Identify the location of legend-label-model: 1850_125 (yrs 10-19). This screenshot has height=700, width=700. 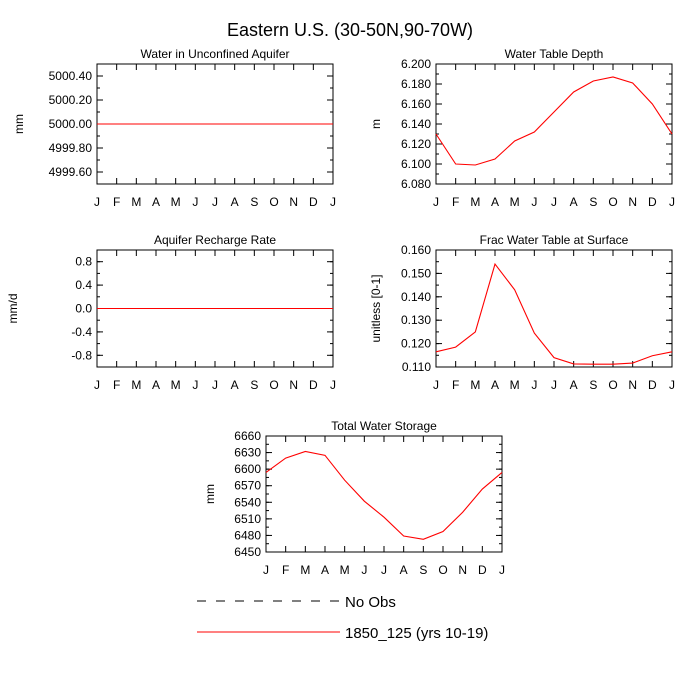
(416, 633).